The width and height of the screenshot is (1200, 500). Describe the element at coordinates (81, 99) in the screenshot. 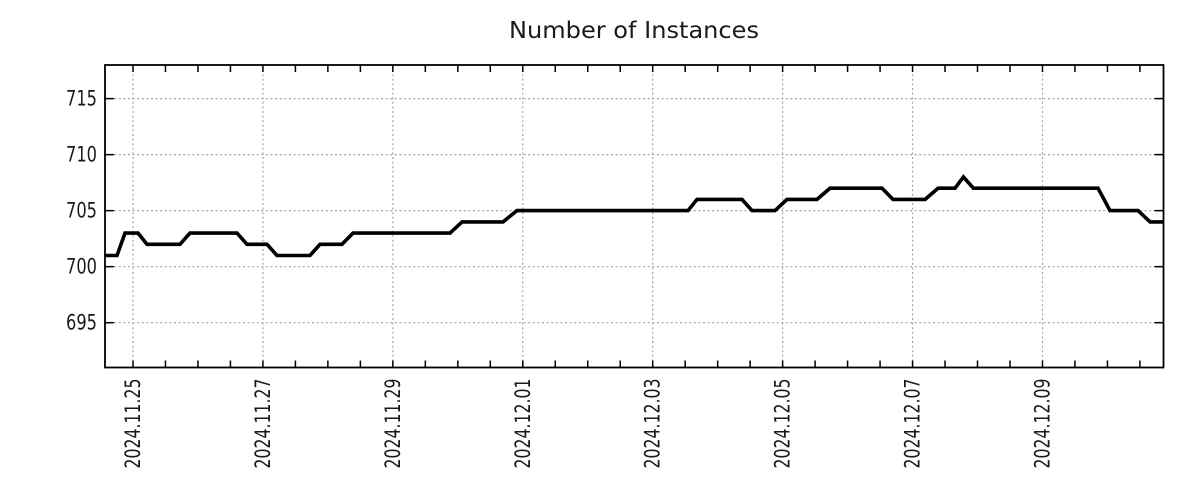

I see `y-tick-label: 715` at that location.